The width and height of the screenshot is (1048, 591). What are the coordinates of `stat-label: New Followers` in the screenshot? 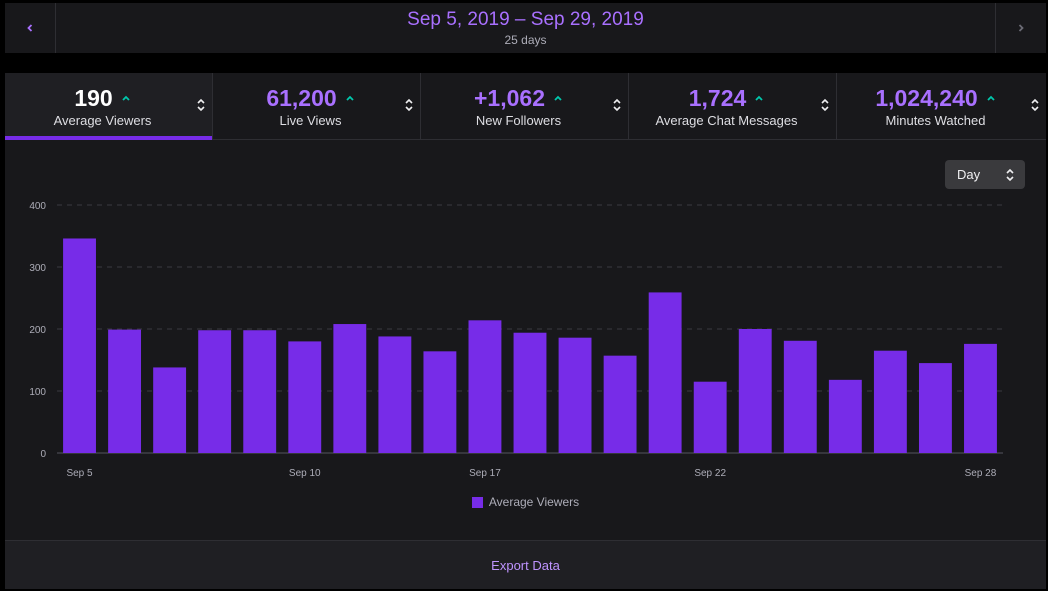 It's located at (518, 120).